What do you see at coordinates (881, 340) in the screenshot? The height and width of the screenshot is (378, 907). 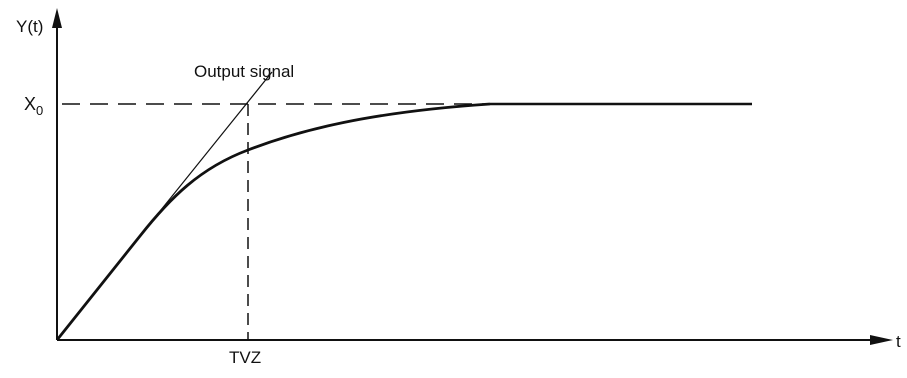 I see `x-axis-arrowhead` at bounding box center [881, 340].